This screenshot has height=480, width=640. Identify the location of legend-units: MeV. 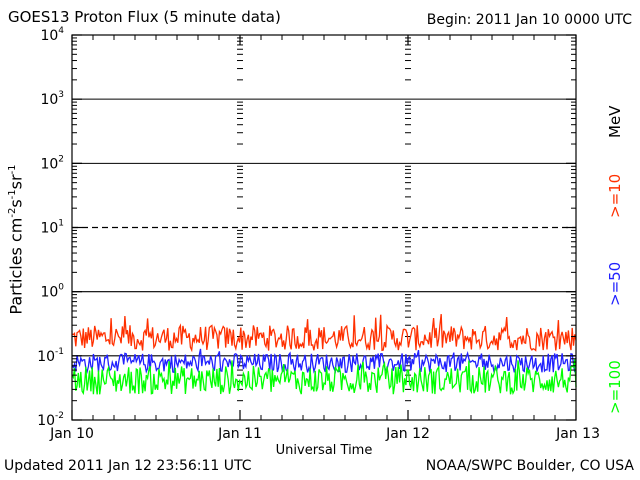
(615, 121).